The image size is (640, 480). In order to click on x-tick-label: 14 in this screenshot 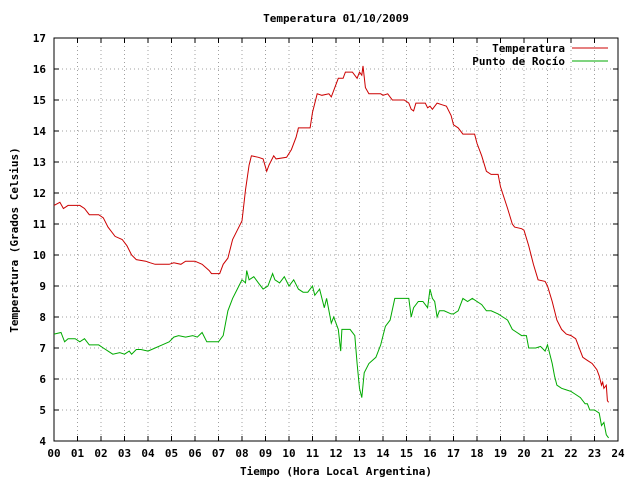, I will do `click(383, 453)`.